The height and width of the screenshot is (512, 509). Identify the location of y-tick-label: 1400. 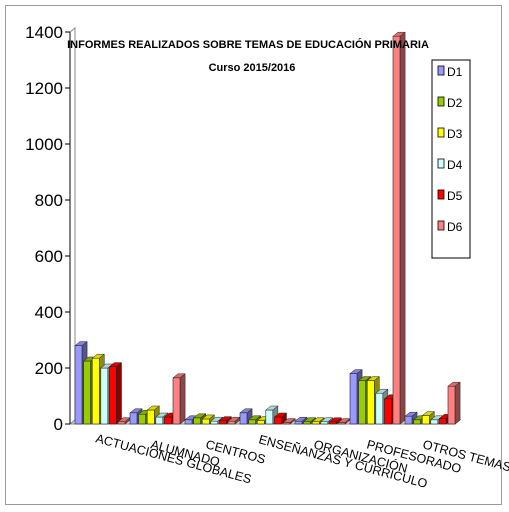
(44, 32).